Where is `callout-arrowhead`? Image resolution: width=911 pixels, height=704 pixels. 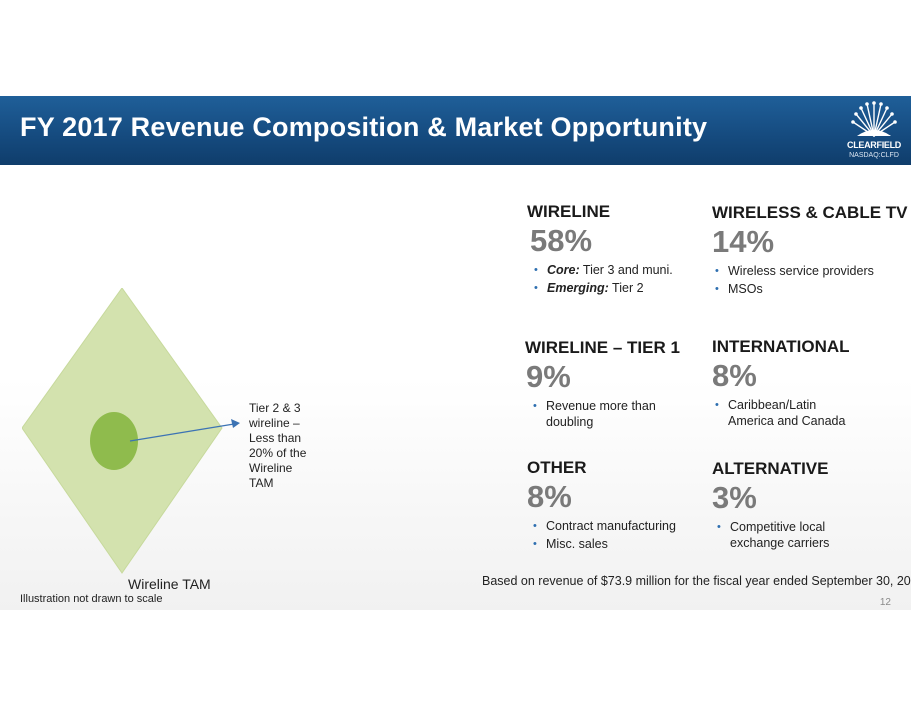 callout-arrowhead is located at coordinates (235, 423).